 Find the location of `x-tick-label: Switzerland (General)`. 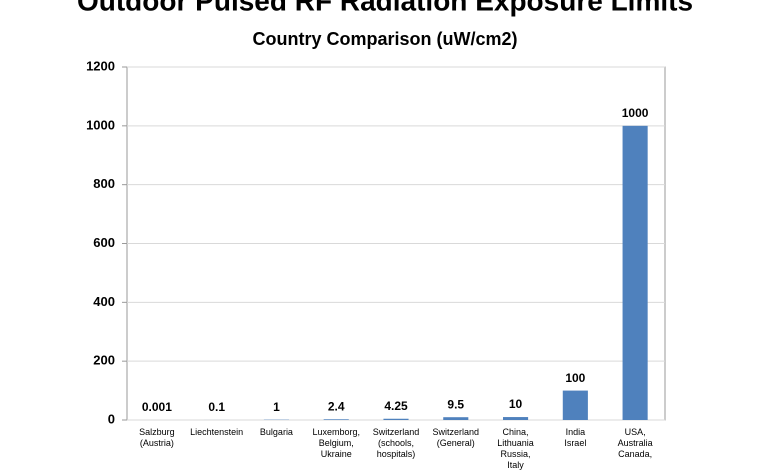

x-tick-label: Switzerland (General) is located at coordinates (456, 437).